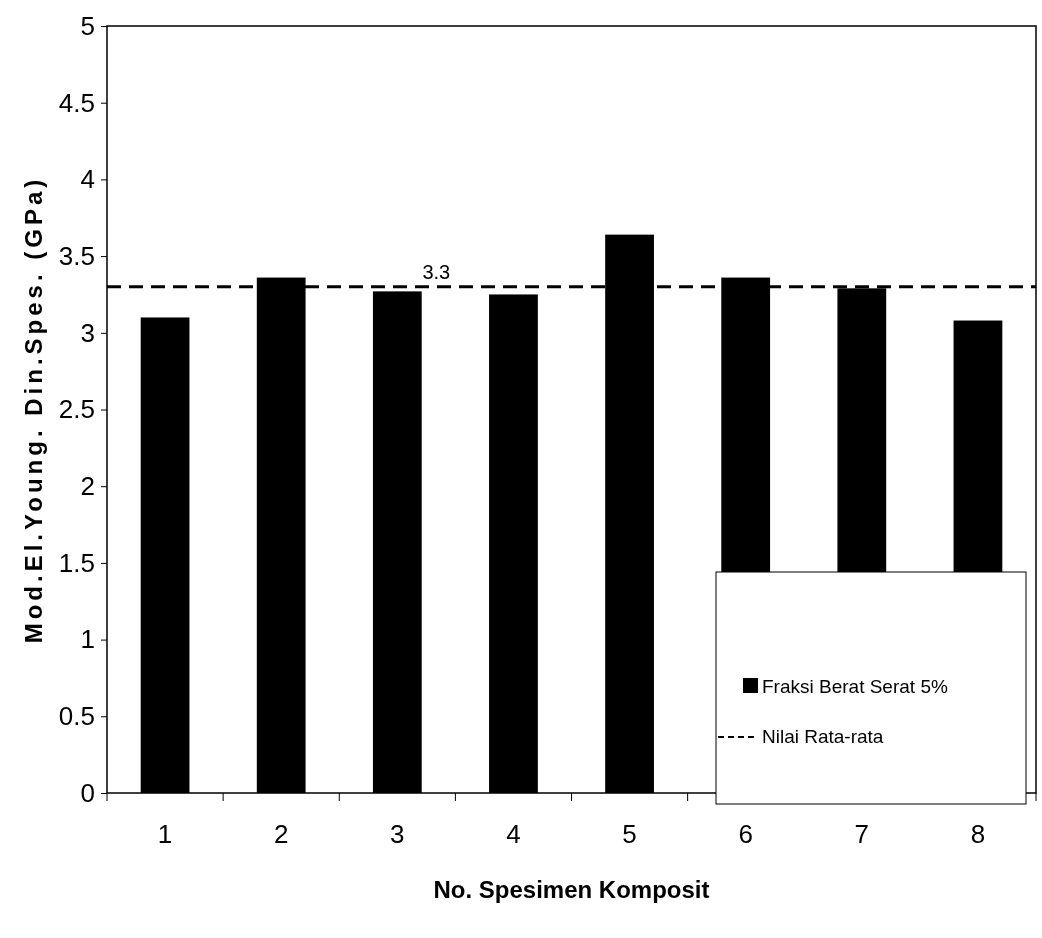 This screenshot has width=1042, height=938. I want to click on legend-label: Nilai Rata-rata, so click(823, 736).